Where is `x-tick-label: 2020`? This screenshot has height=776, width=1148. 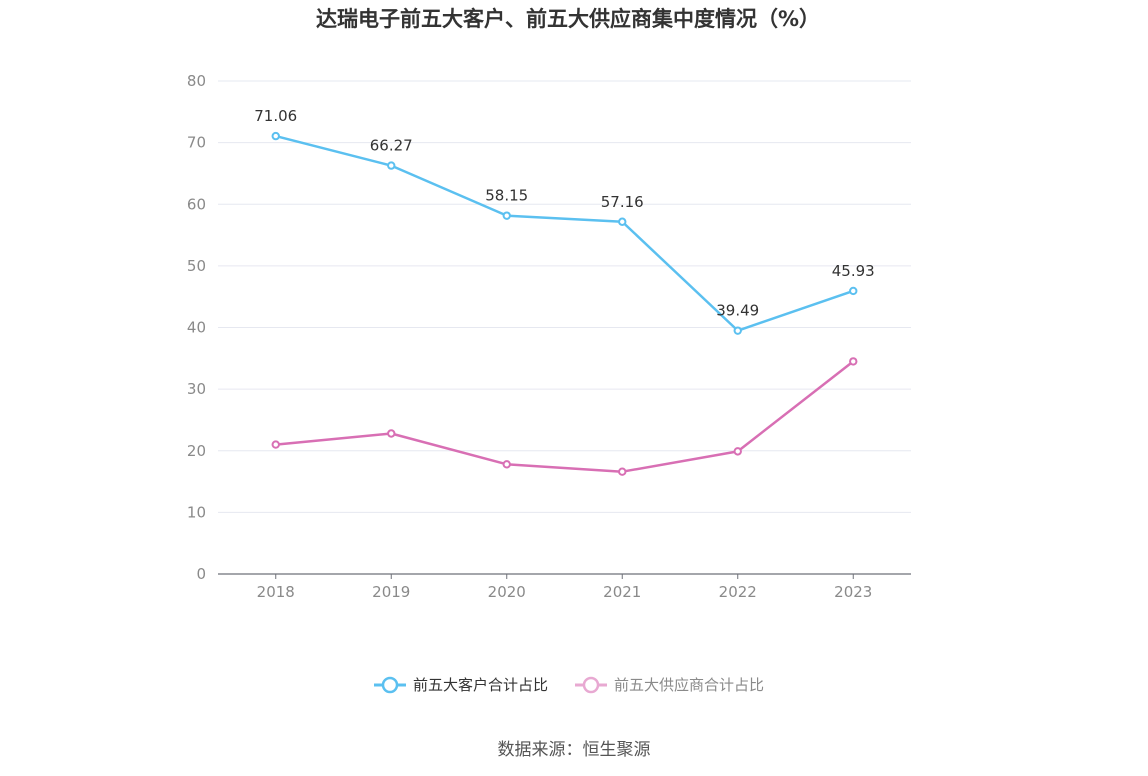
x-tick-label: 2020 is located at coordinates (507, 592).